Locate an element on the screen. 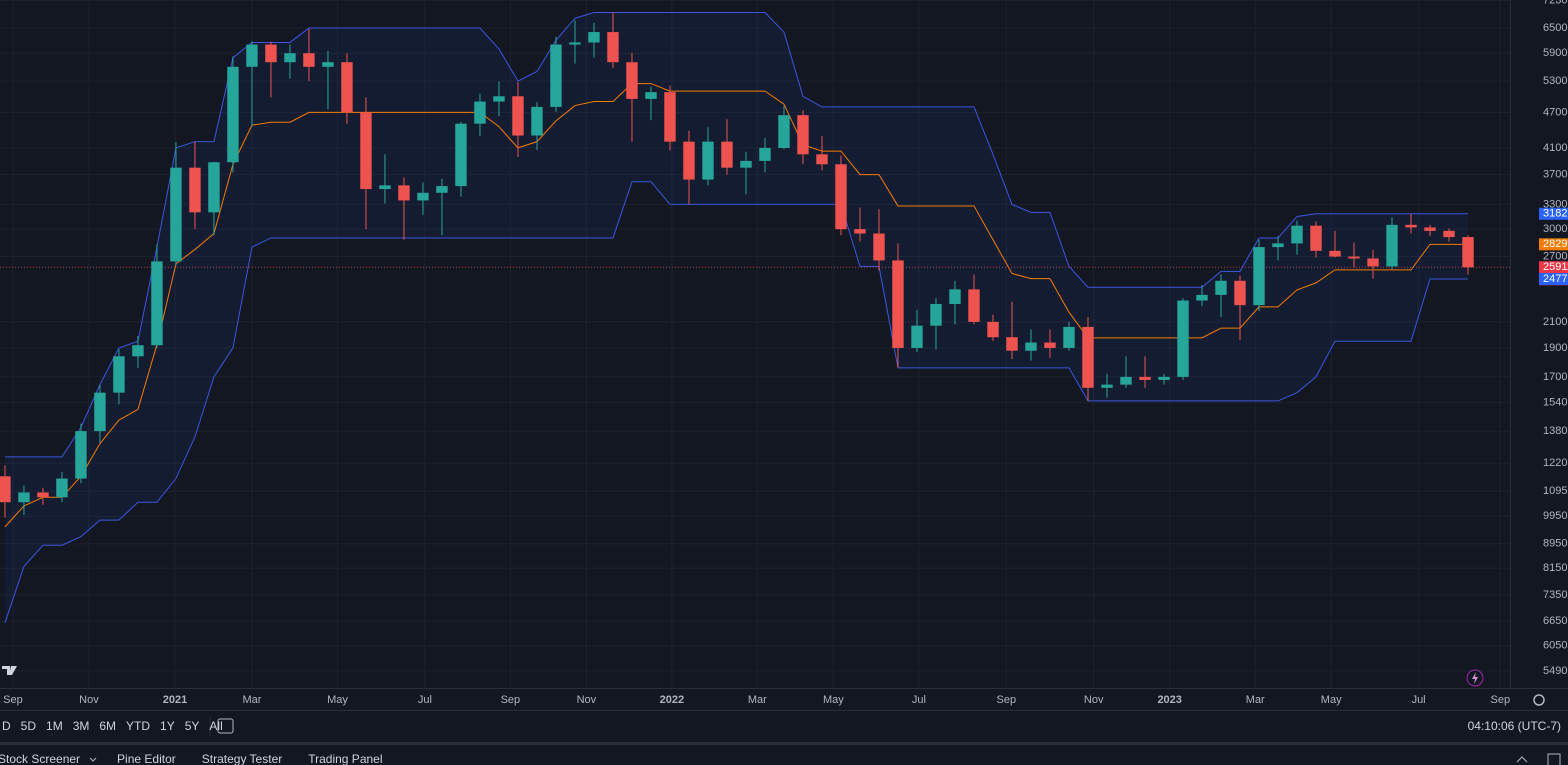 This screenshot has height=765, width=1568. y-tick-label: 9950.00 is located at coordinates (1555, 516).